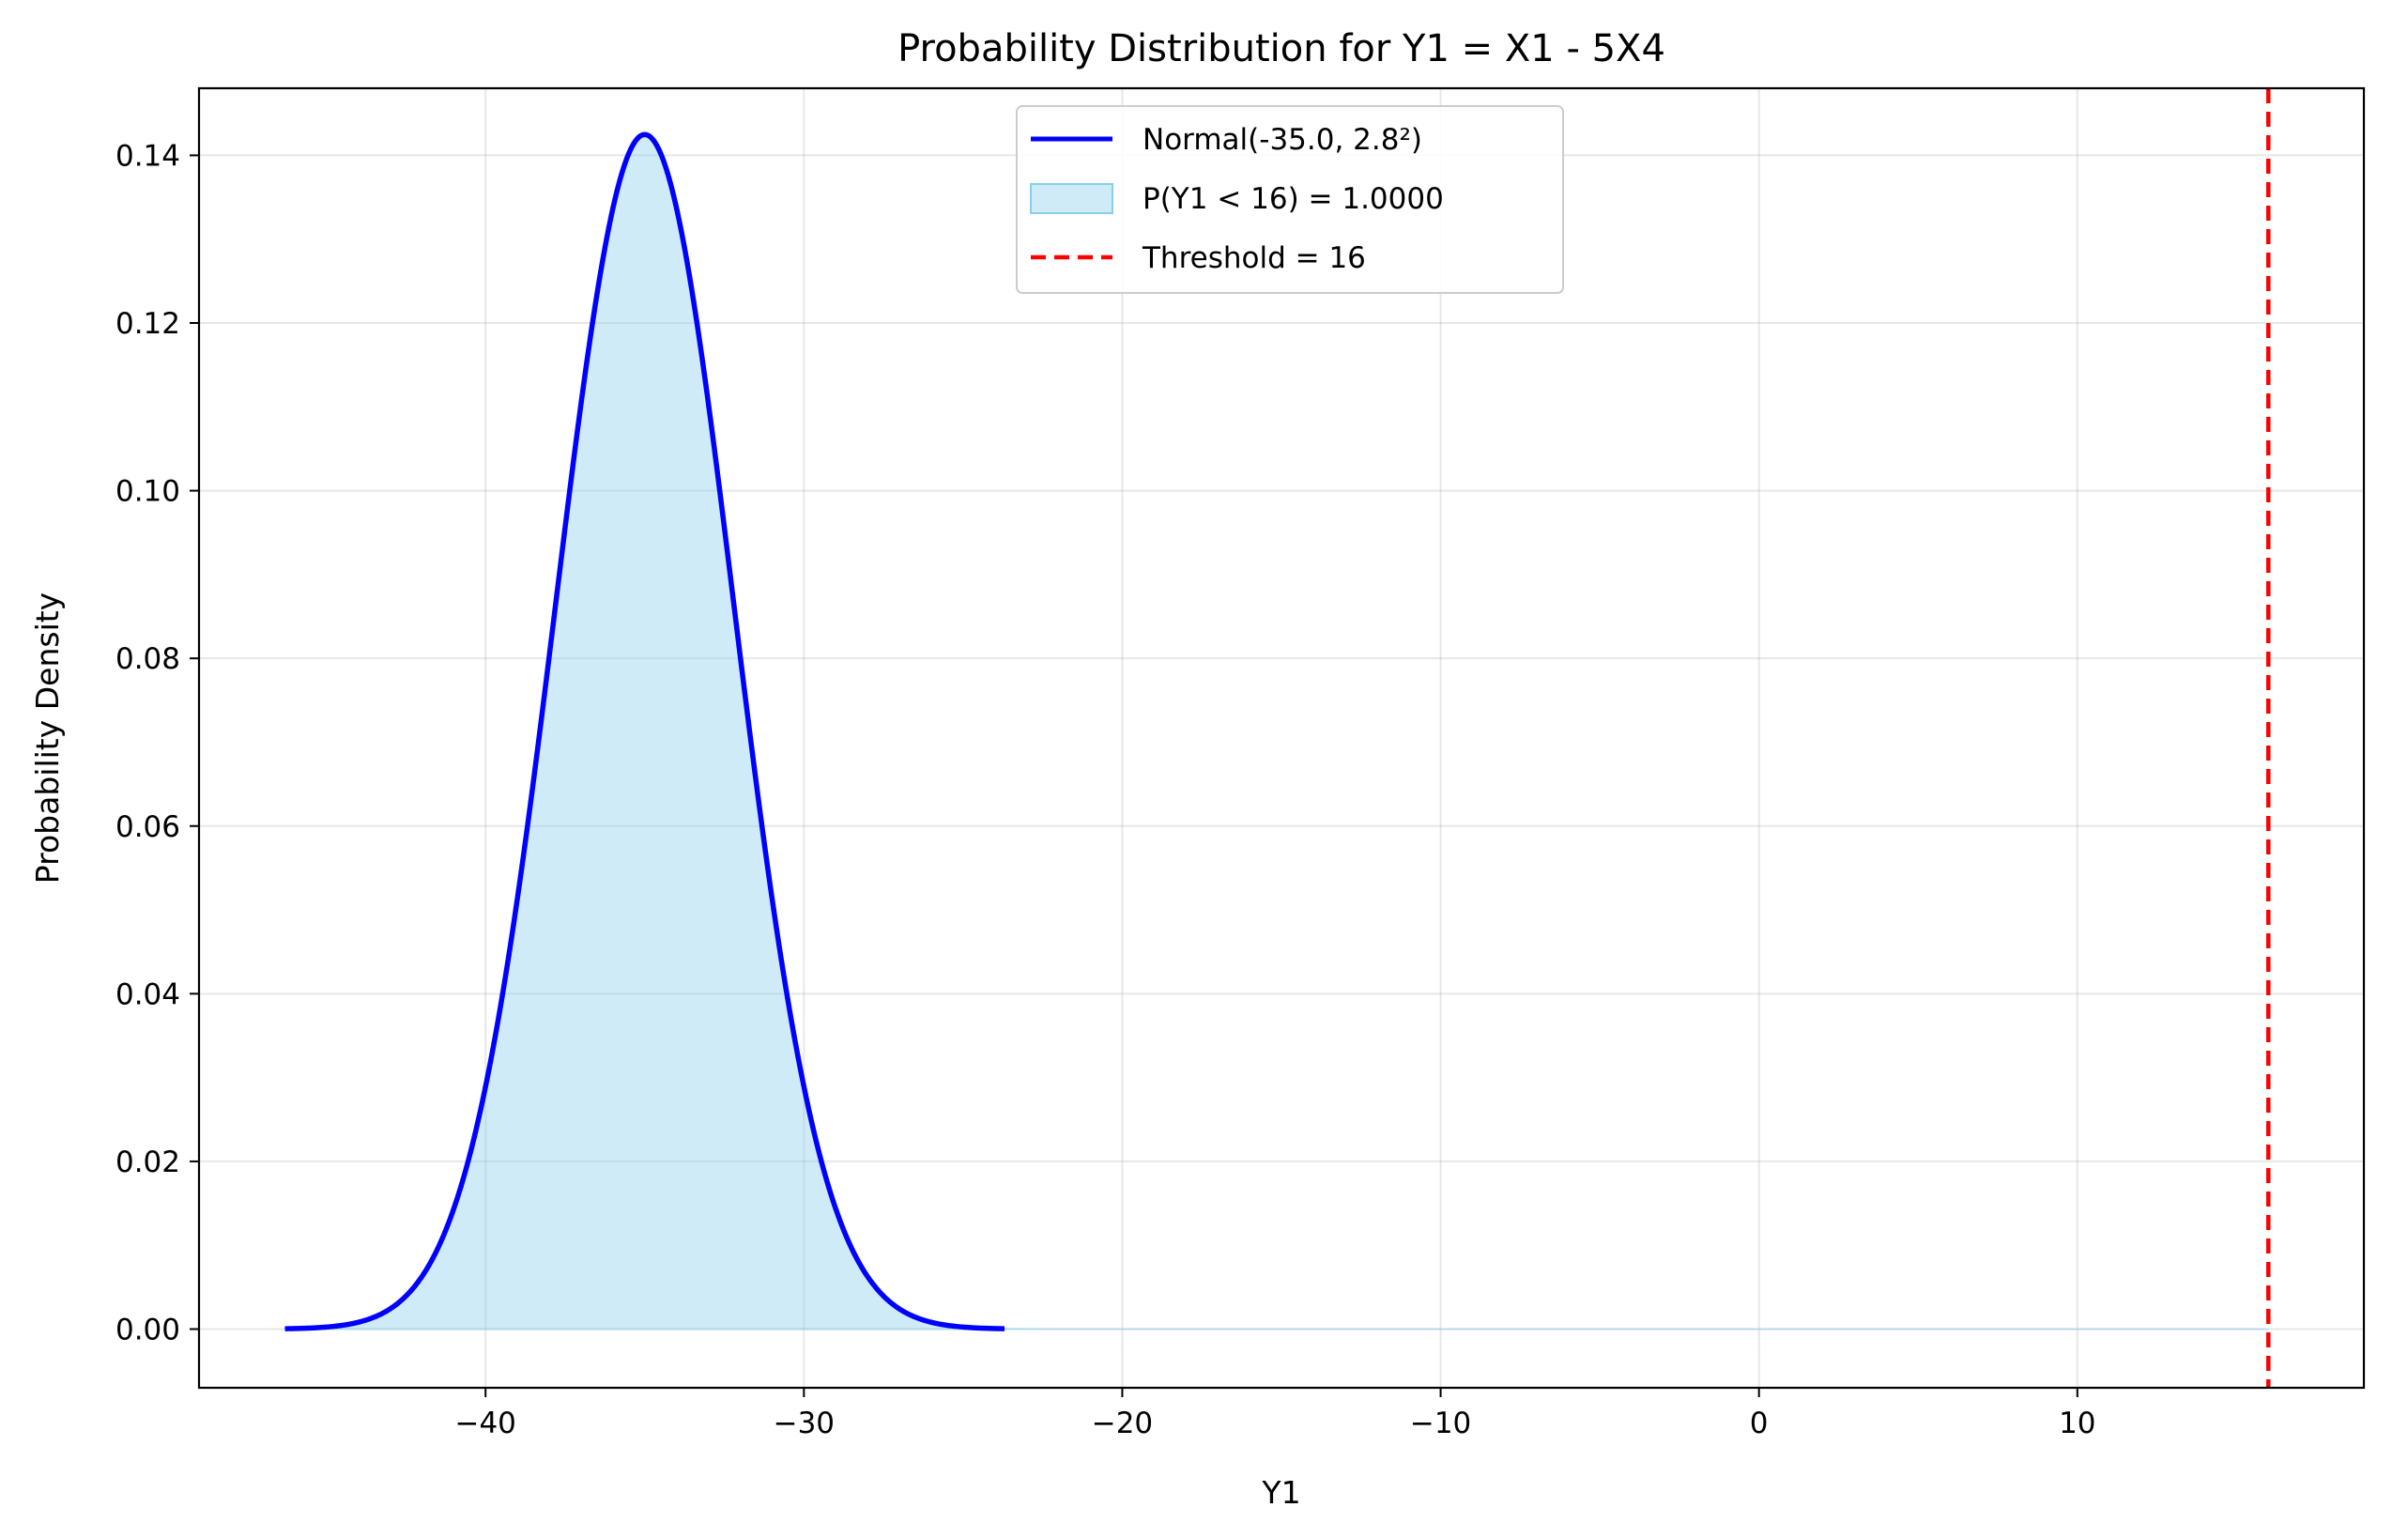  I want to click on x-tick-label: −10, so click(1440, 1423).